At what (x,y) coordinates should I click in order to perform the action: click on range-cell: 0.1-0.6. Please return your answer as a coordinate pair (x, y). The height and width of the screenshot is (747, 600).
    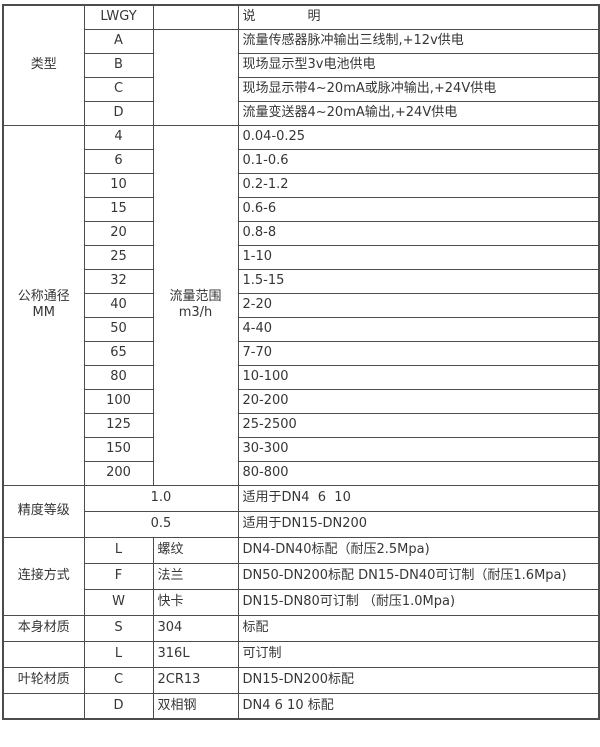
    Looking at the image, I should click on (418, 161).